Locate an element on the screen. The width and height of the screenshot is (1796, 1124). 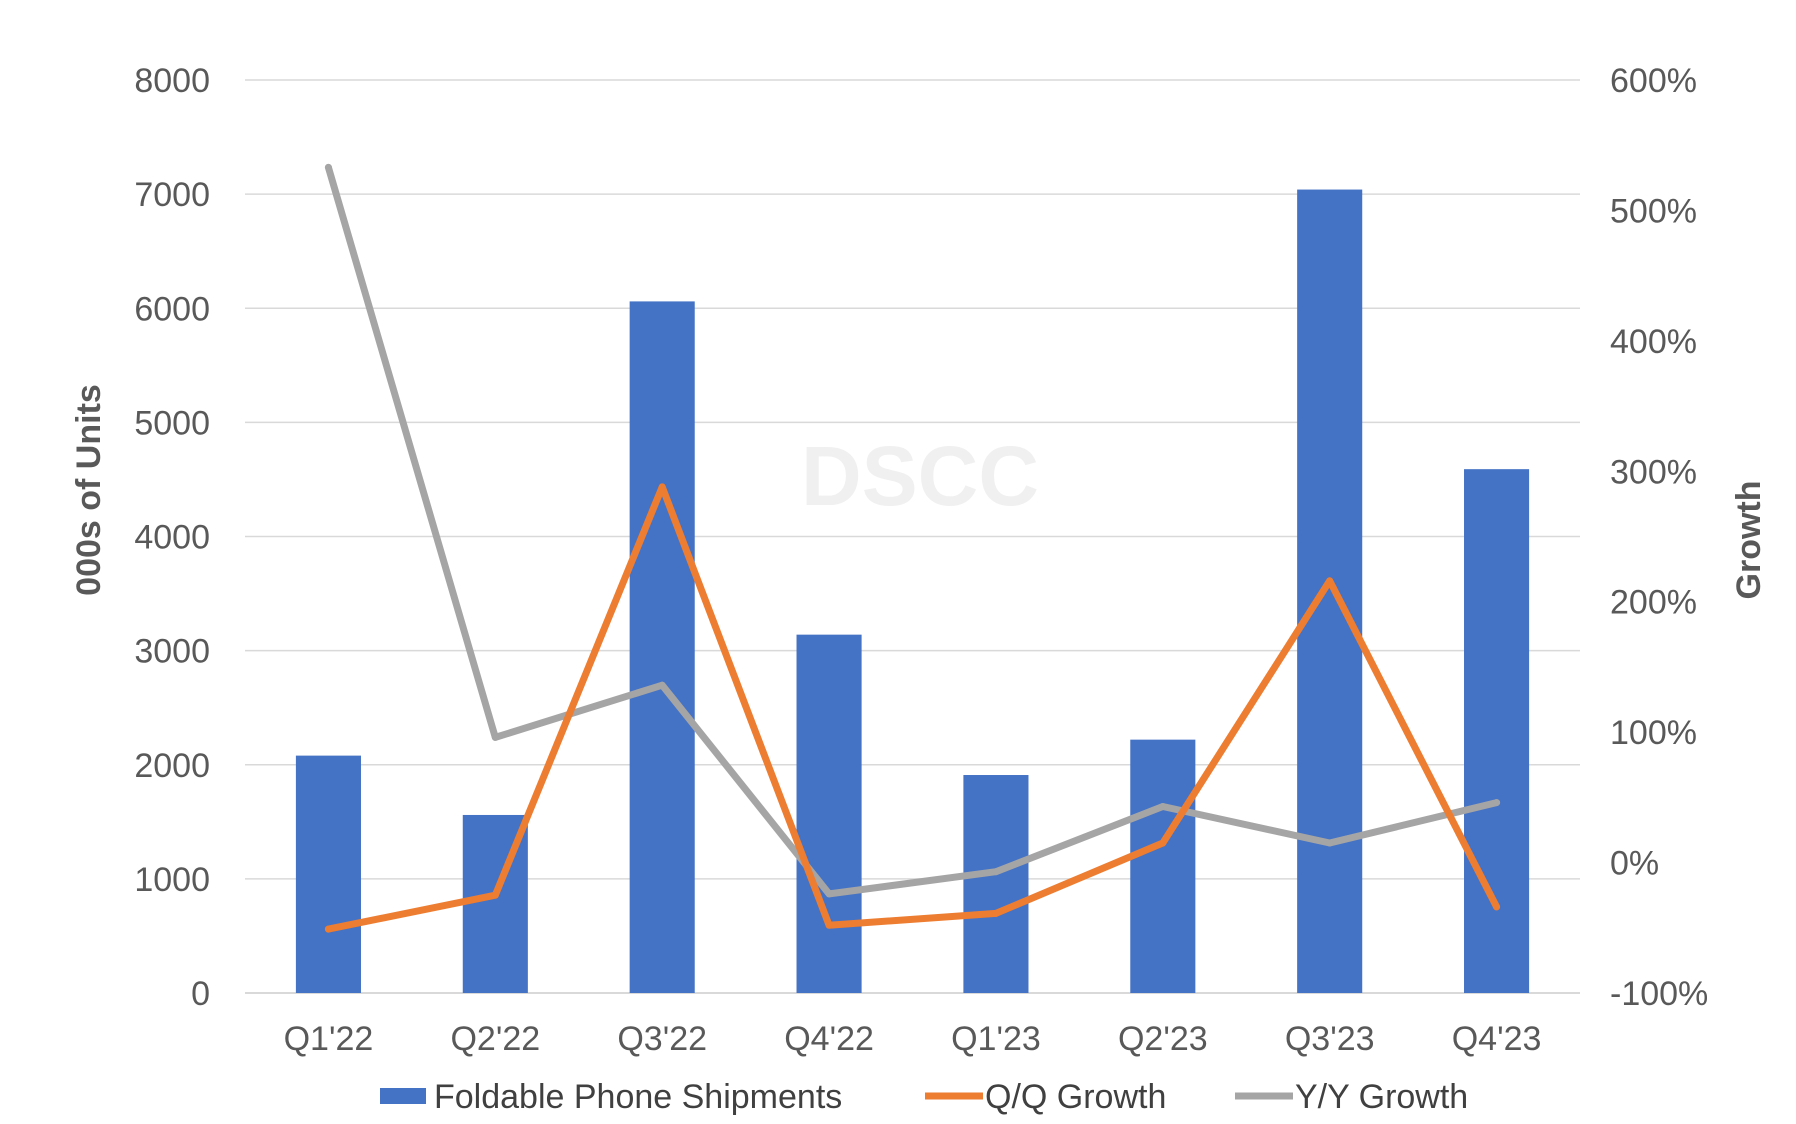
right-axis-title: Growth is located at coordinates (1749, 540).